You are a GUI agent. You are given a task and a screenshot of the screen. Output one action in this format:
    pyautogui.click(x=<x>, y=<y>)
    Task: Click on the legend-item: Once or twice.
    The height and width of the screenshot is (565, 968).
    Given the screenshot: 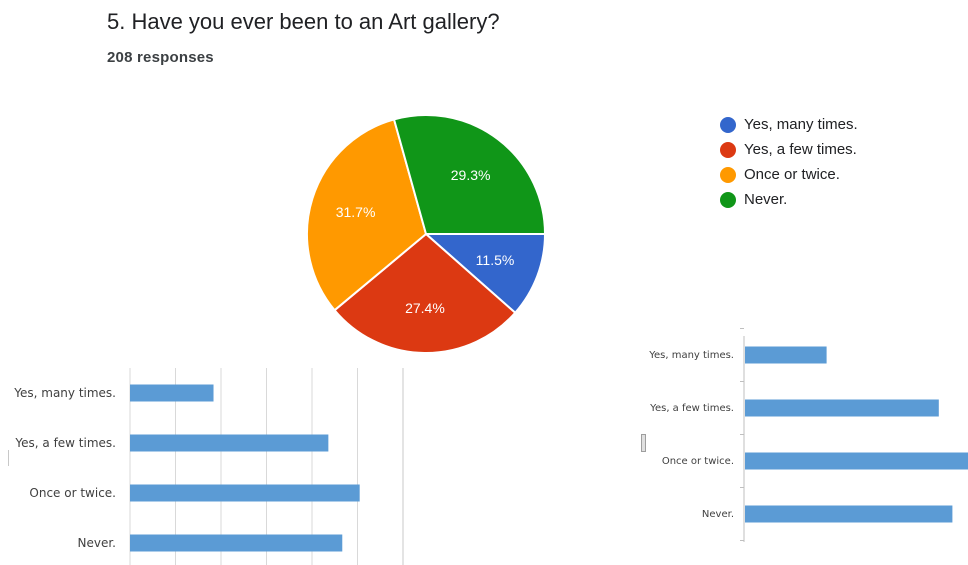 What is the action you would take?
    pyautogui.click(x=789, y=174)
    